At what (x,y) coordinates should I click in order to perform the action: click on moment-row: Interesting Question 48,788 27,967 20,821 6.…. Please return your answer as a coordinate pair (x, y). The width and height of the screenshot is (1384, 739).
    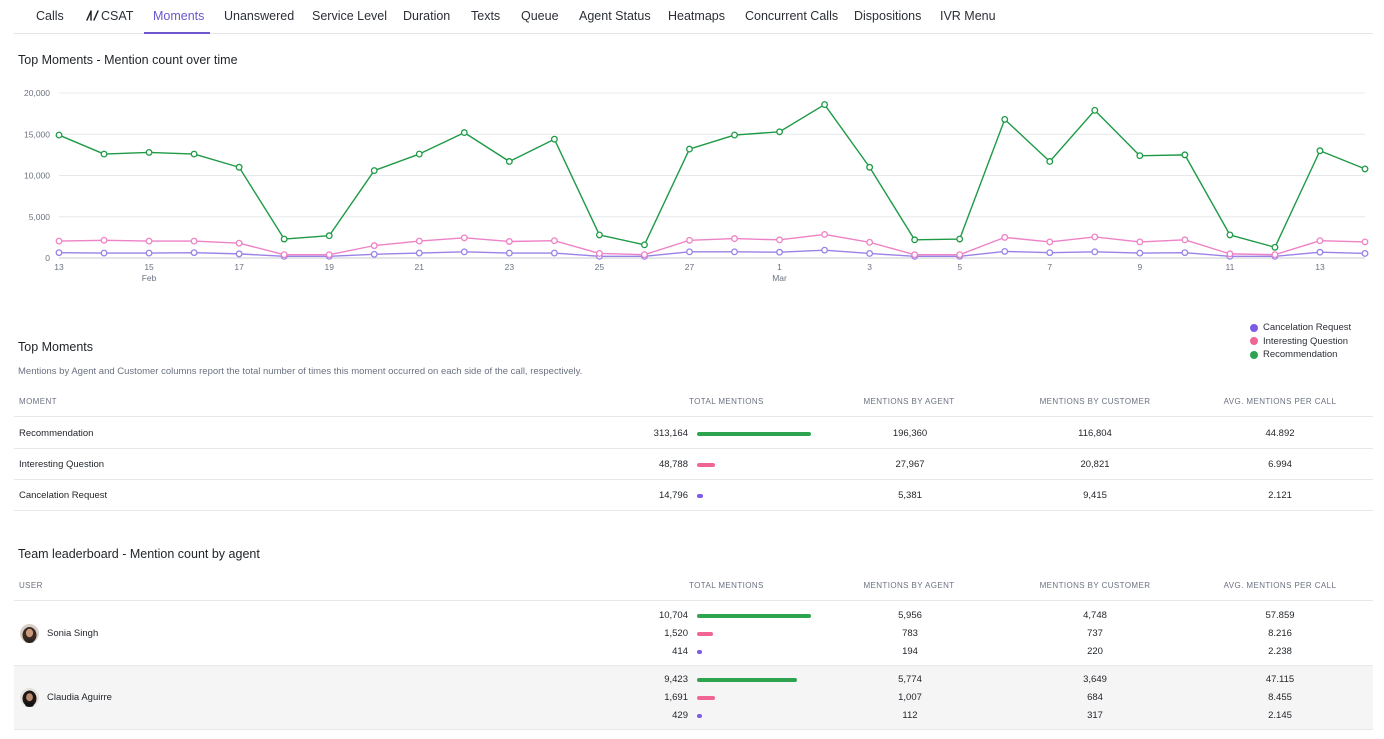
    Looking at the image, I should click on (693, 464).